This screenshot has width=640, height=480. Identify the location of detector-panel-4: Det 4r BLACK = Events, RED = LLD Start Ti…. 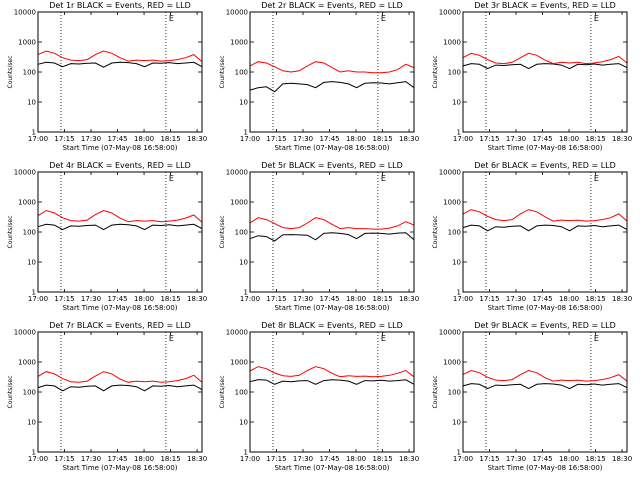
(107, 236).